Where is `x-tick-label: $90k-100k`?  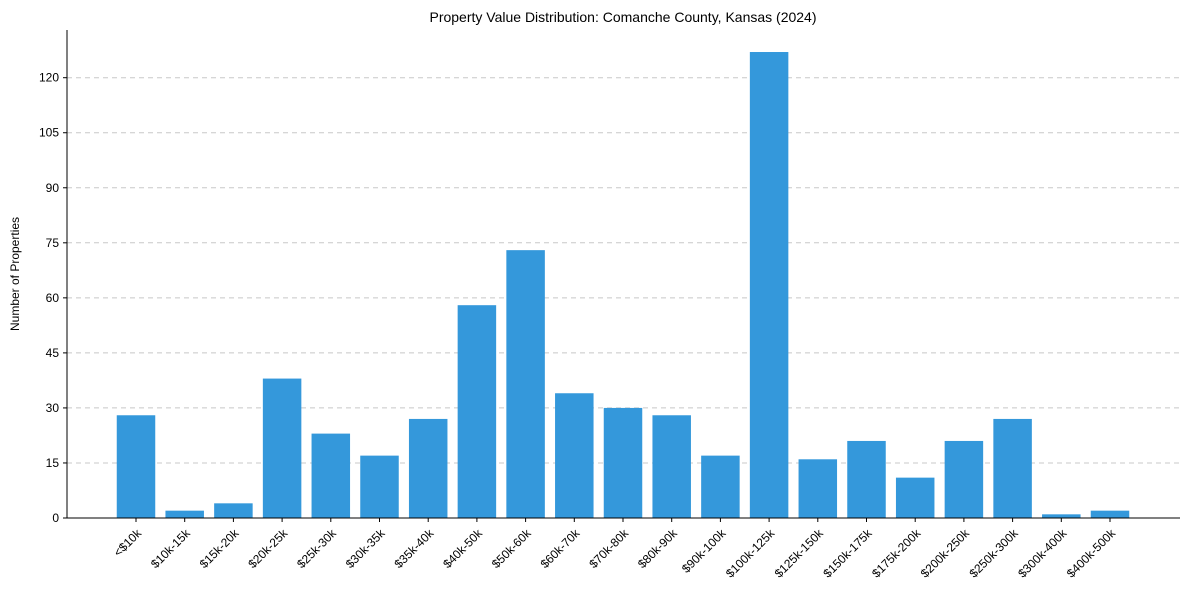 x-tick-label: $90k-100k is located at coordinates (704, 551).